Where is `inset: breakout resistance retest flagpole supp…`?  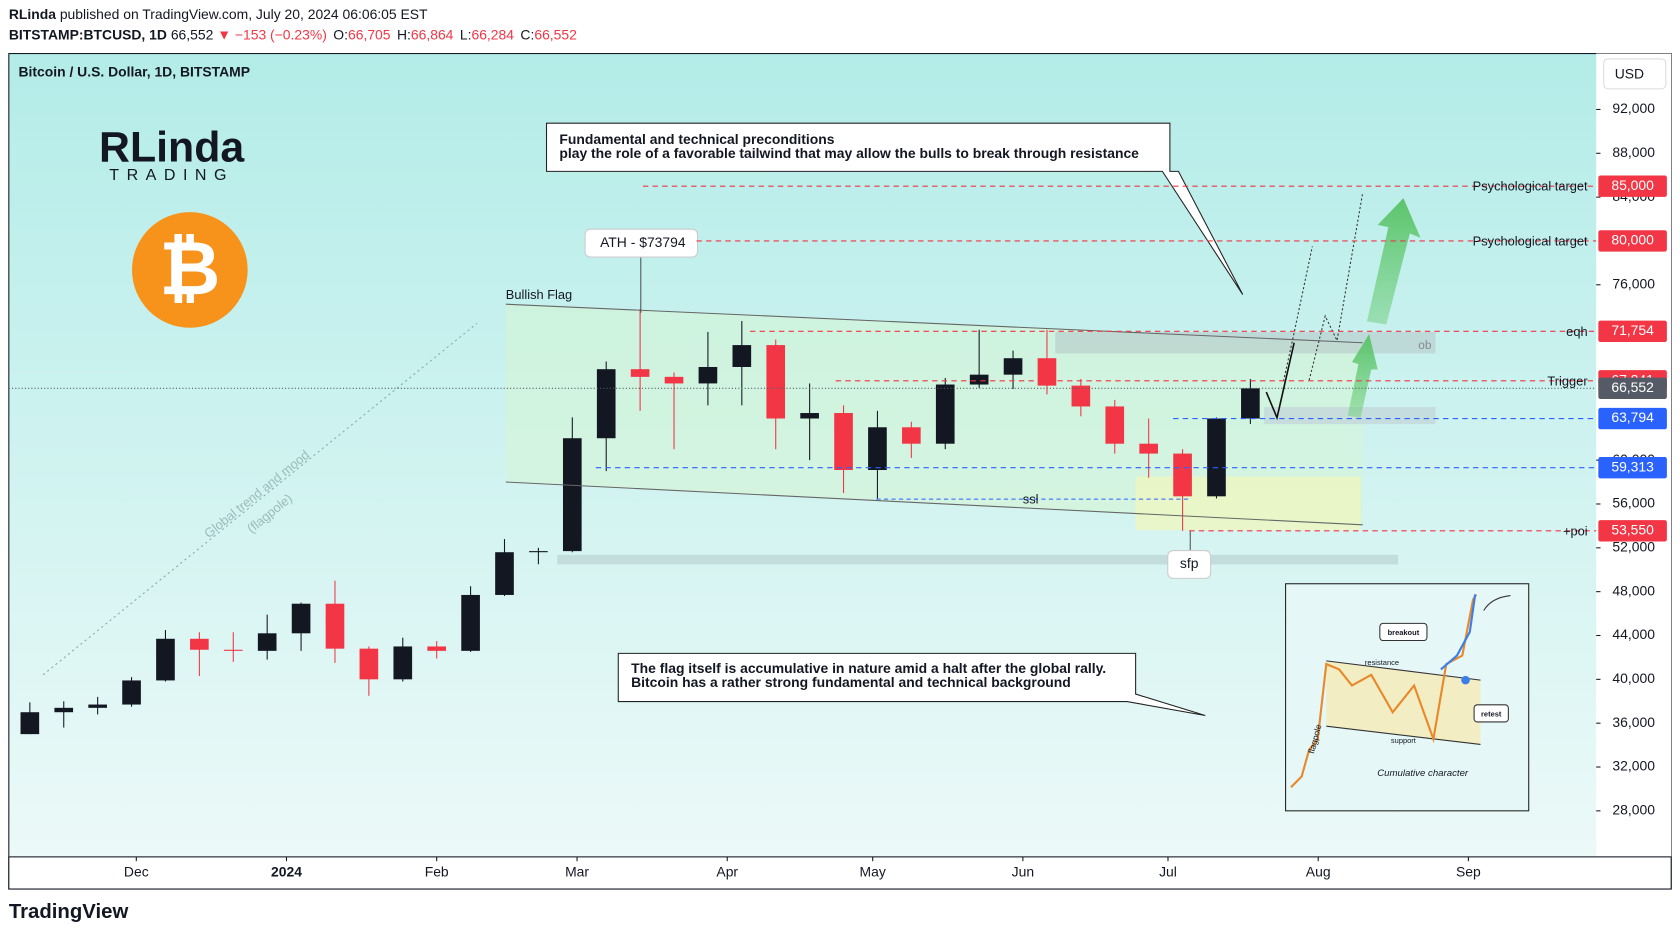 inset: breakout resistance retest flagpole supp… is located at coordinates (1407, 697).